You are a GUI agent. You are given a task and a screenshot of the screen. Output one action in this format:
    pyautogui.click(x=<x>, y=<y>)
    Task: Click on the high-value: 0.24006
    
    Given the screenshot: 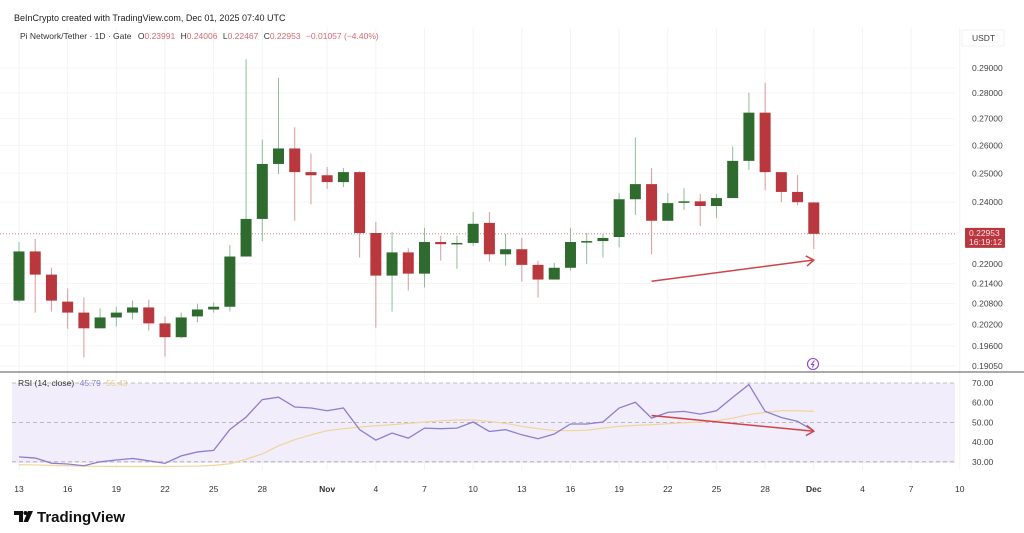 What is the action you would take?
    pyautogui.click(x=202, y=36)
    